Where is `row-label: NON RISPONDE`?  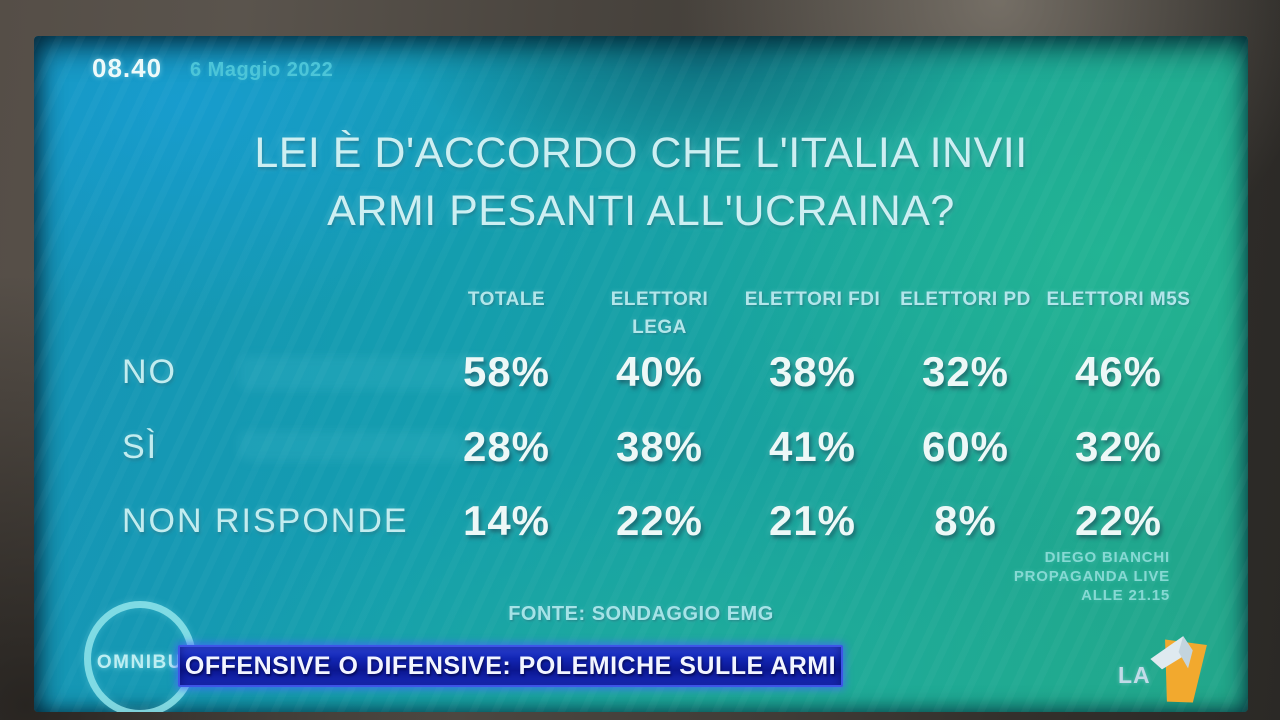
row-label: NON RISPONDE is located at coordinates (265, 521).